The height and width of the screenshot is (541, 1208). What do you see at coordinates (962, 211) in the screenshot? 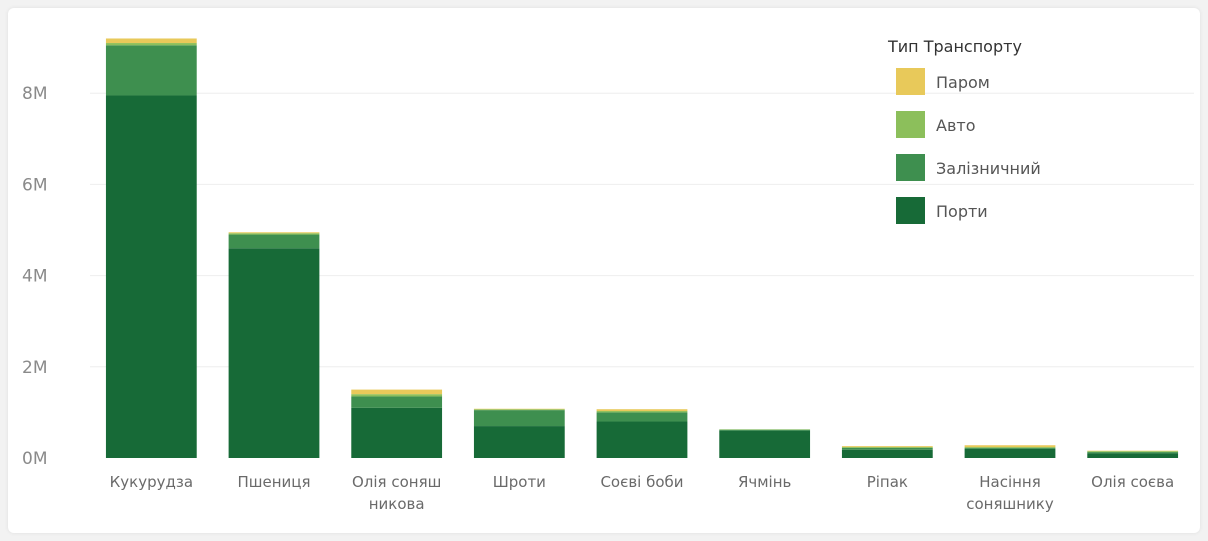
I see `legend-item-label: Порти` at bounding box center [962, 211].